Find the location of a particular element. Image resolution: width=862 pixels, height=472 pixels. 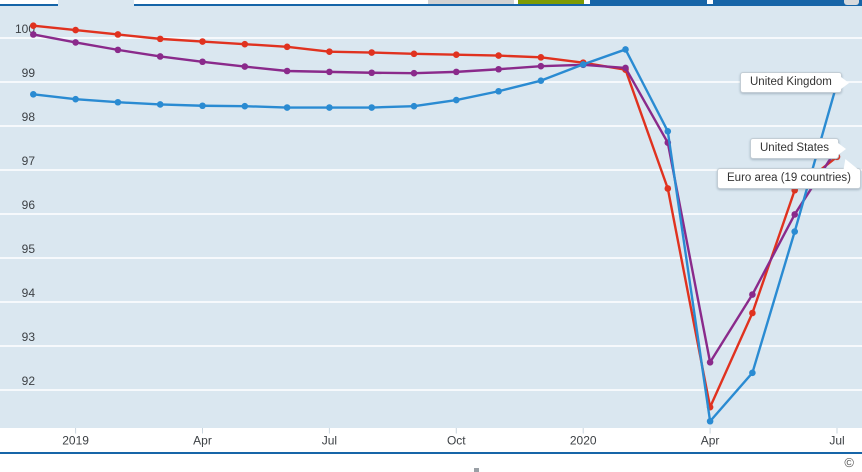

toolbar-button-green is located at coordinates (551, 2).